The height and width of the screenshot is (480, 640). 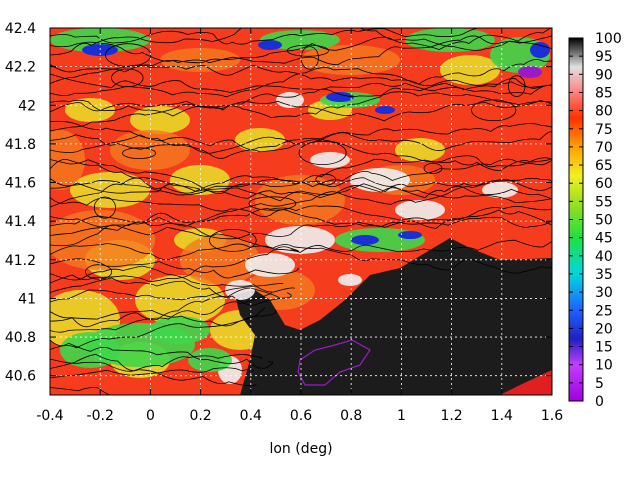 I want to click on colorbar-tick-label: 35, so click(x=604, y=275).